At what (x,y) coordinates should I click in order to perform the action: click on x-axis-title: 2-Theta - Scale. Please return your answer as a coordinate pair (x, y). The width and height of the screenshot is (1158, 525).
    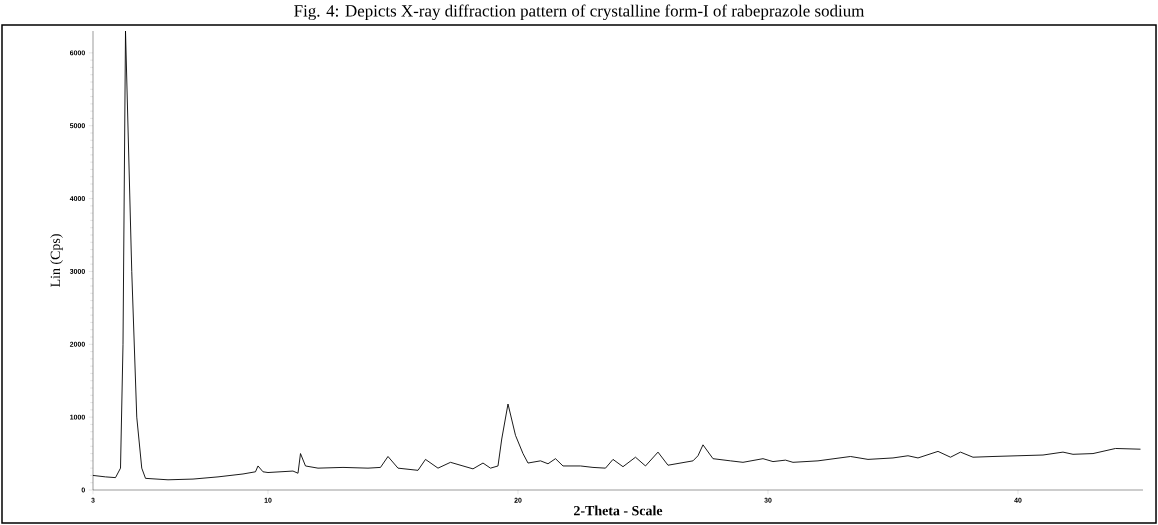
    Looking at the image, I should click on (618, 510).